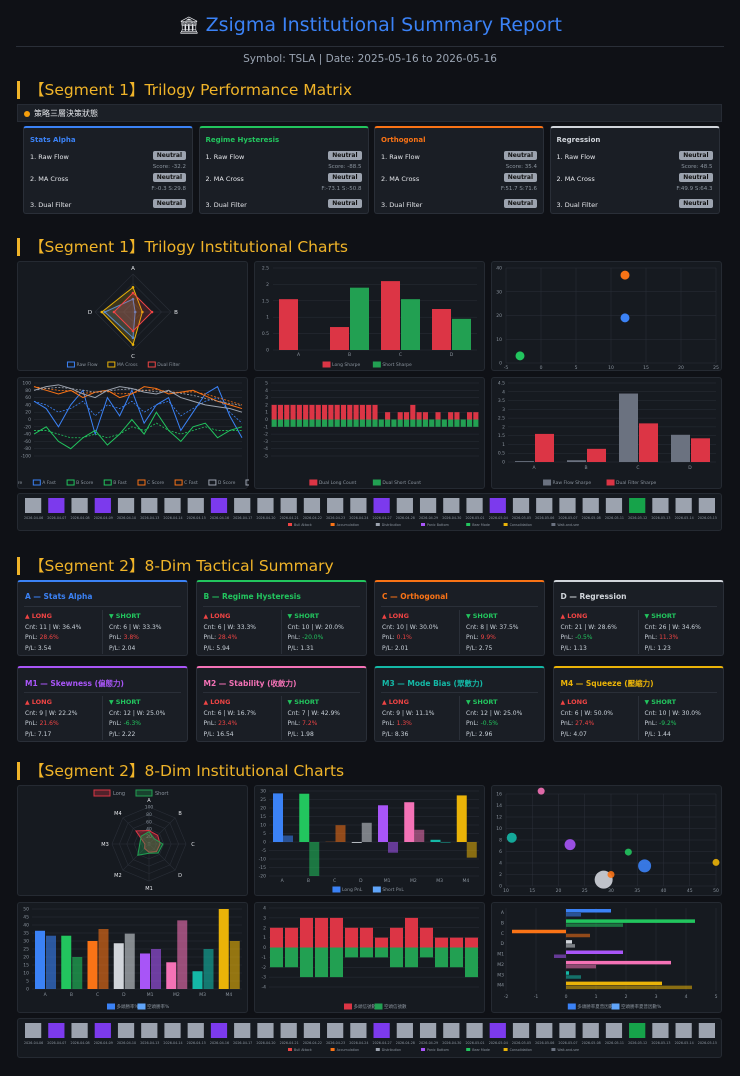 This screenshot has width=740, height=1076. Describe the element at coordinates (102, 718) in the screenshot. I see `card-separator` at that location.